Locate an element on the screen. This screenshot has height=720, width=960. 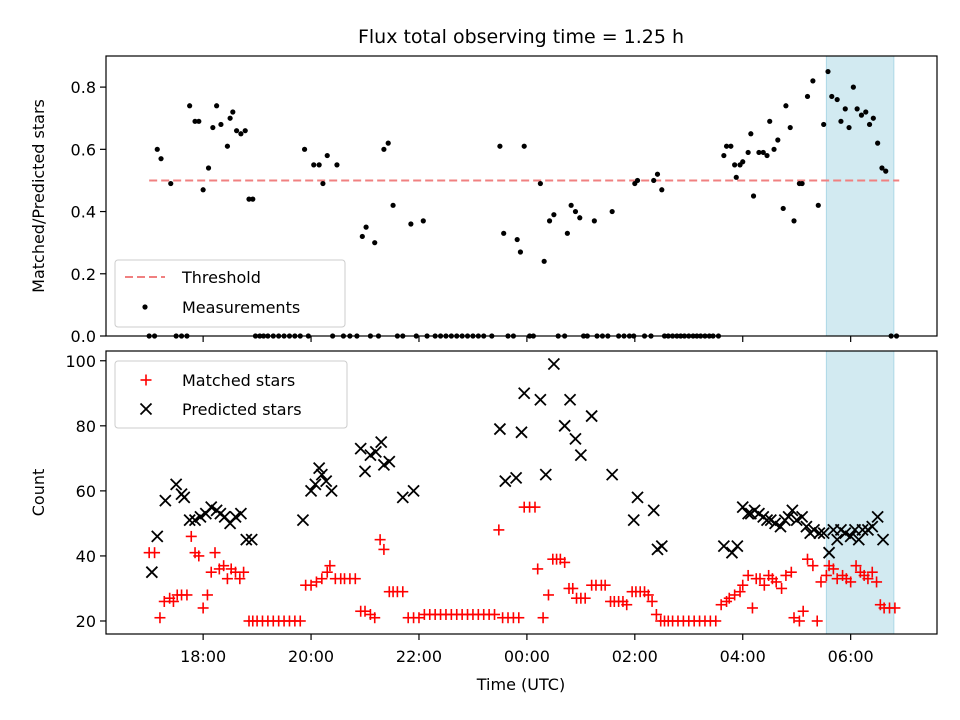
ratio-panel-x-ticks is located at coordinates (527, 339).